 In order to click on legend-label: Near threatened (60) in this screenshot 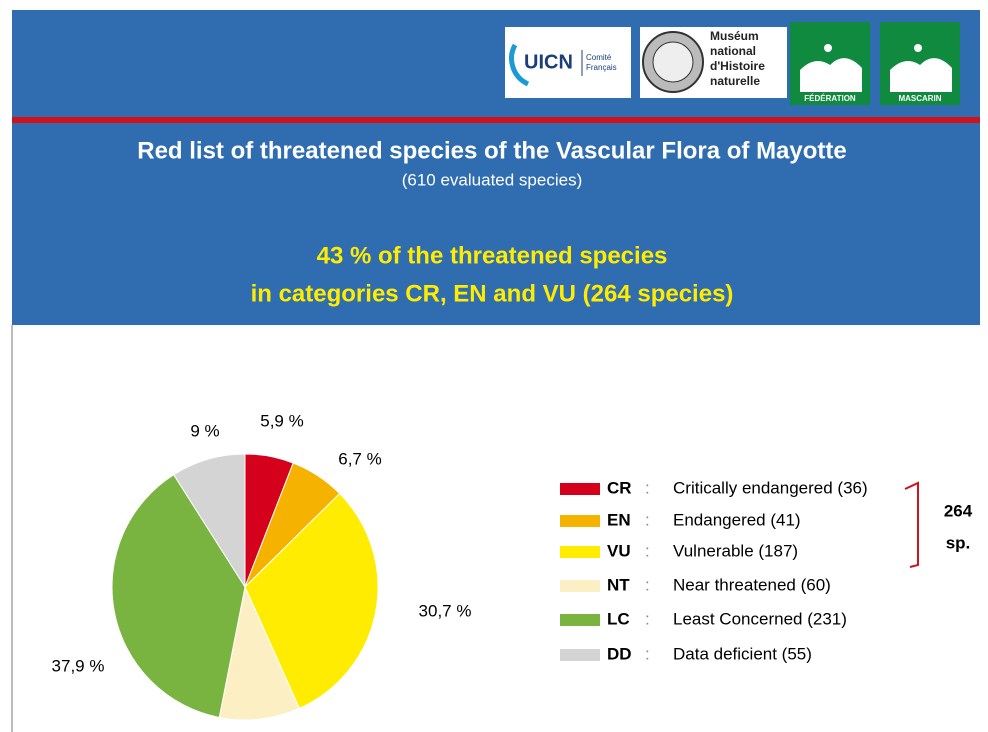, I will do `click(752, 584)`.